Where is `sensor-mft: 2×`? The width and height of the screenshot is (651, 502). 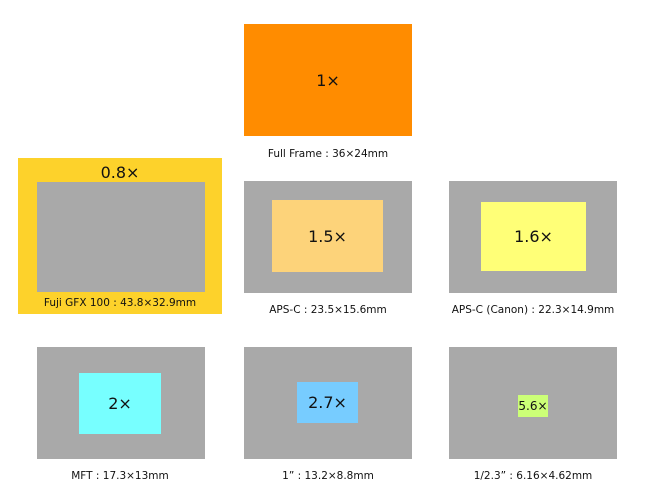
sensor-mft: 2× is located at coordinates (120, 403).